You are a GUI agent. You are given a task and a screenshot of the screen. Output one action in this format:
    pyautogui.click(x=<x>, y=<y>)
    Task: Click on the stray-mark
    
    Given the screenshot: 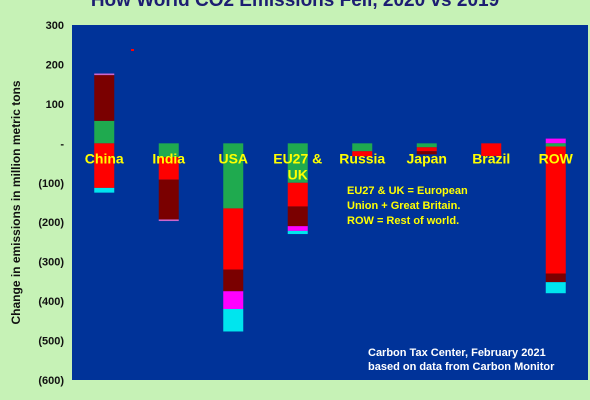 What is the action you would take?
    pyautogui.click(x=132, y=50)
    